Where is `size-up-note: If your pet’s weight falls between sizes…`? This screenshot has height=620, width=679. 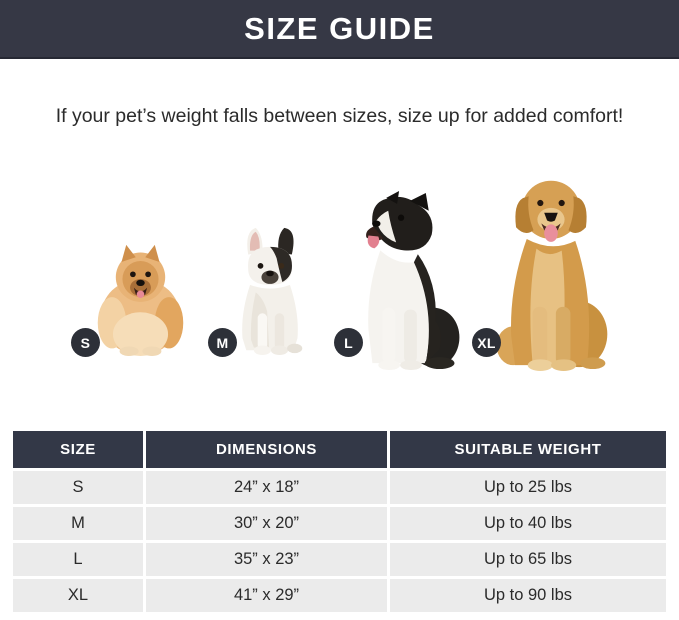
size-up-note: If your pet’s weight falls between sizes… is located at coordinates (339, 116).